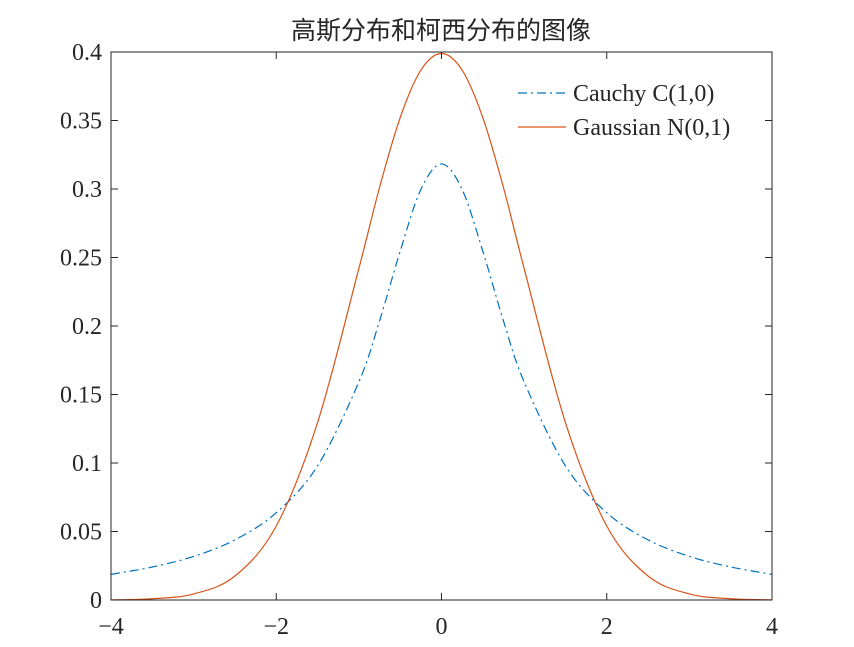 The width and height of the screenshot is (854, 647). Describe the element at coordinates (81, 396) in the screenshot. I see `y-tick-label: 0.15` at that location.